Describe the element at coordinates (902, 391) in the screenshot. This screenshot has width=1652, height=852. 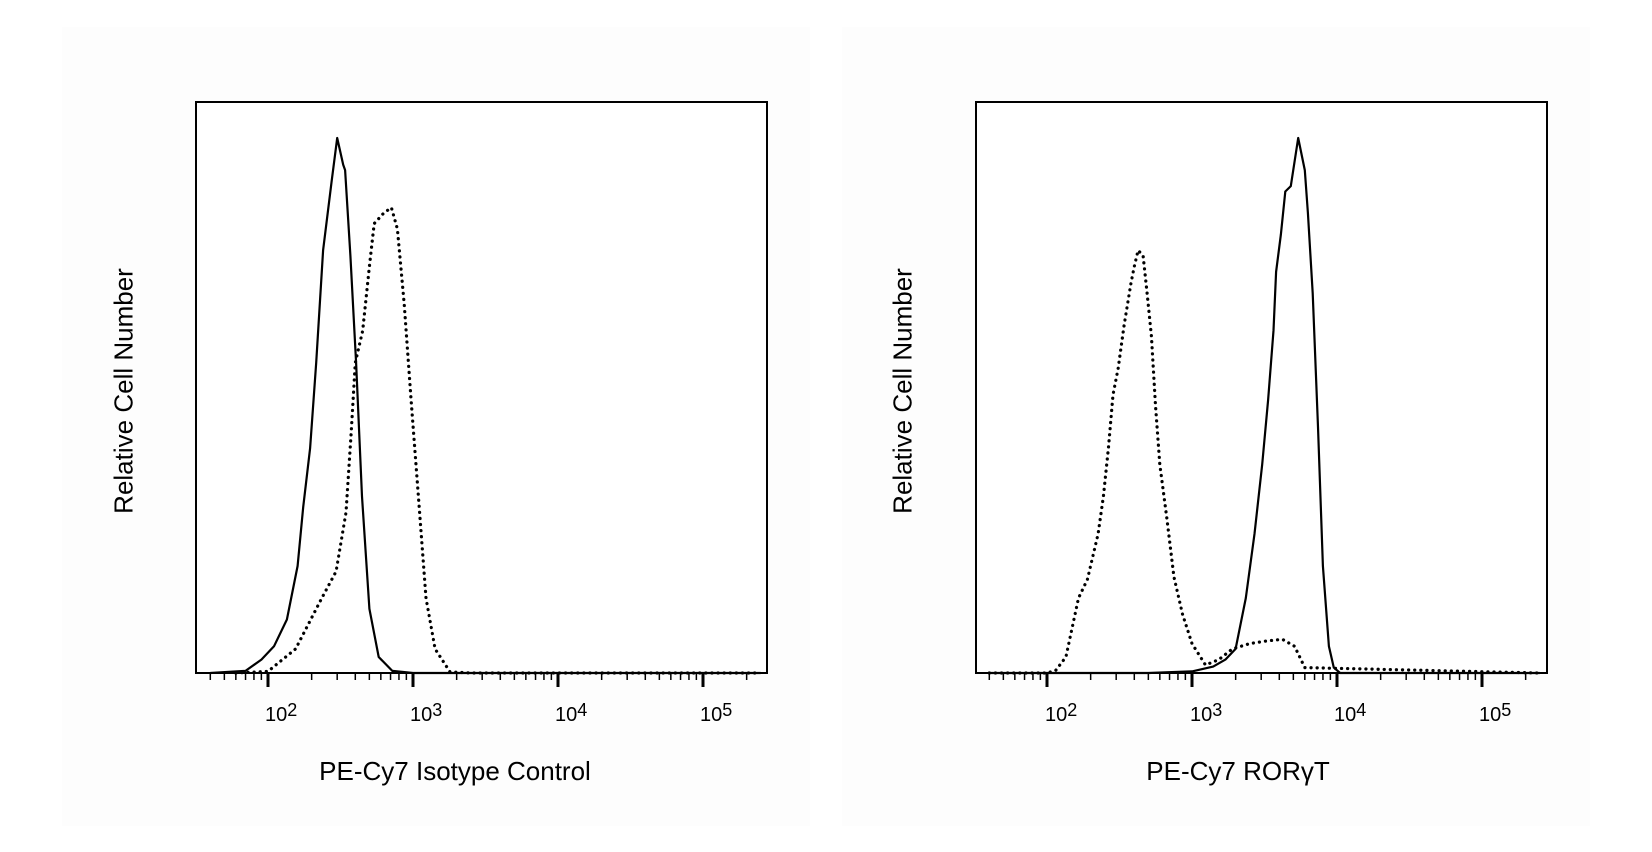
I see `y-axis-label-right: Relative Cell Number` at that location.